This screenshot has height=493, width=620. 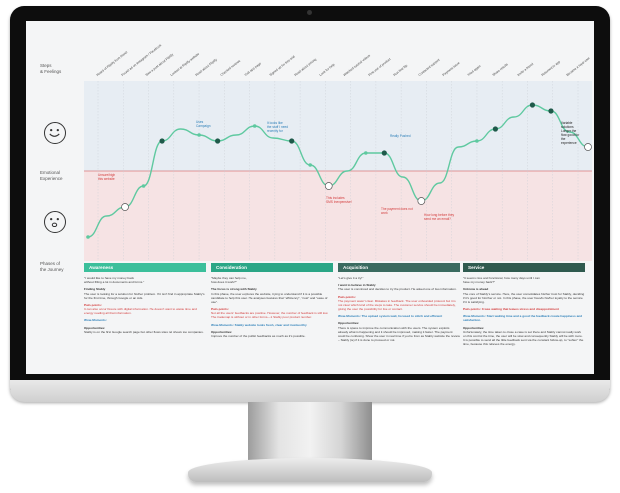 I want to click on positive-zone, so click(x=338, y=126).